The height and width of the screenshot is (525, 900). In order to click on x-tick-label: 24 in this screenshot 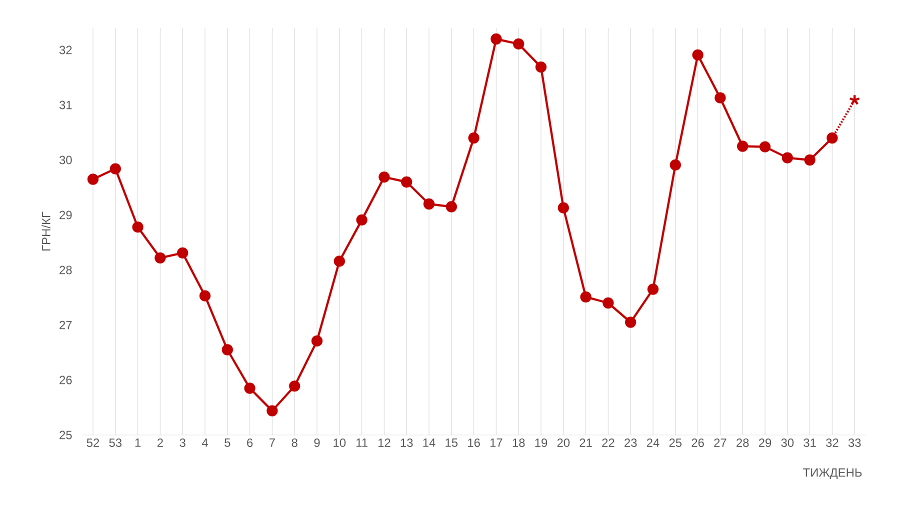, I will do `click(653, 442)`.